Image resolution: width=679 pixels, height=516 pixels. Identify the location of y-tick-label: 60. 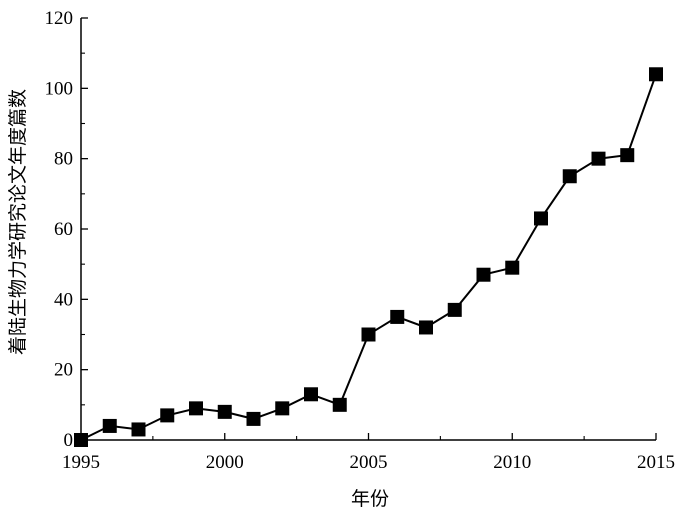
(63, 229).